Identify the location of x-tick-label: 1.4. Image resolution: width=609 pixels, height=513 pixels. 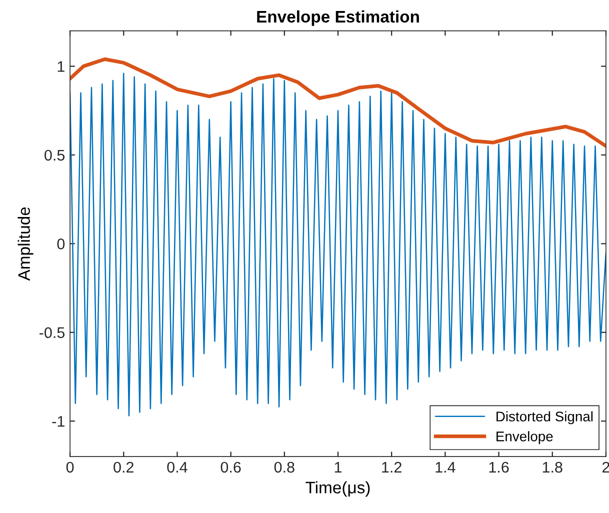
(446, 467).